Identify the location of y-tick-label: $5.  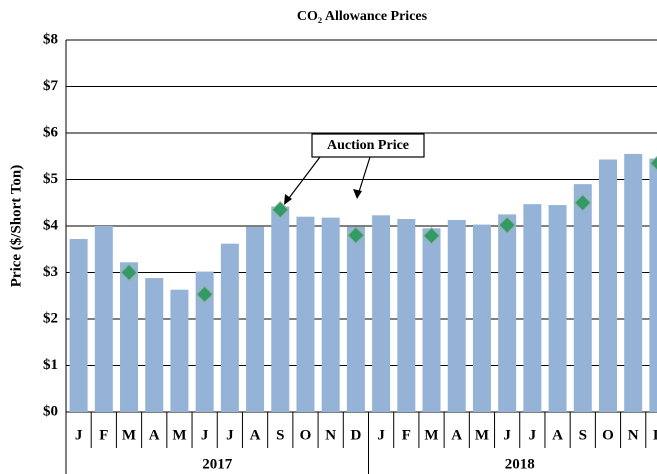
(50, 179).